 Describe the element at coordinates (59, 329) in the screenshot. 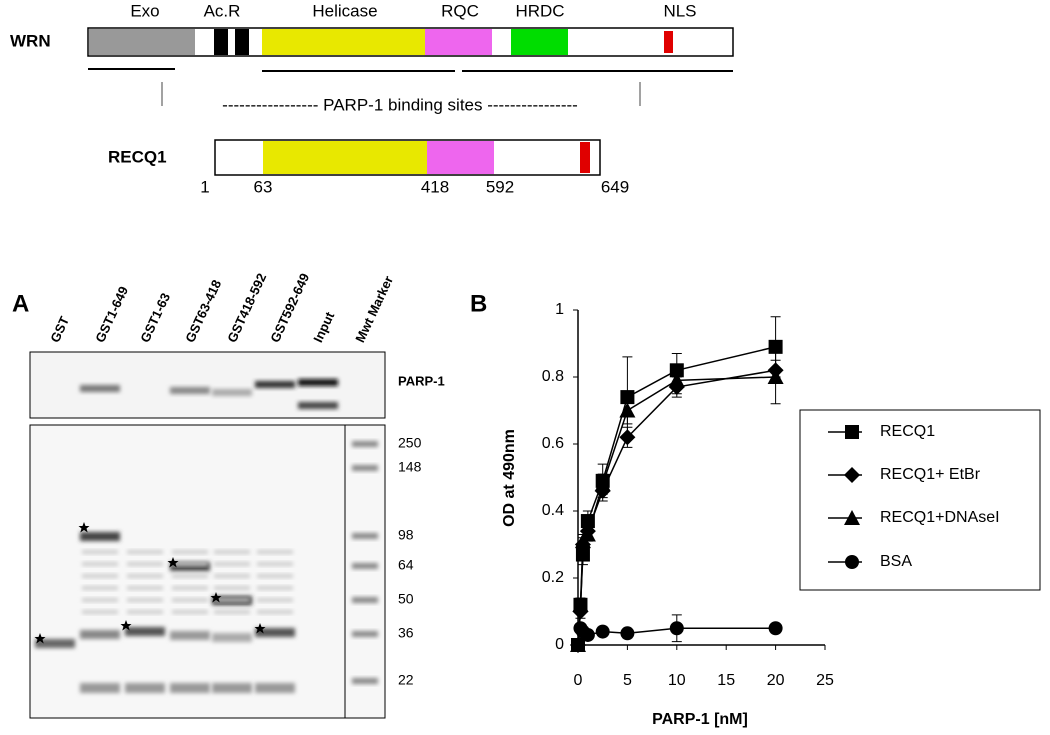

I see `lane-label: GST` at that location.